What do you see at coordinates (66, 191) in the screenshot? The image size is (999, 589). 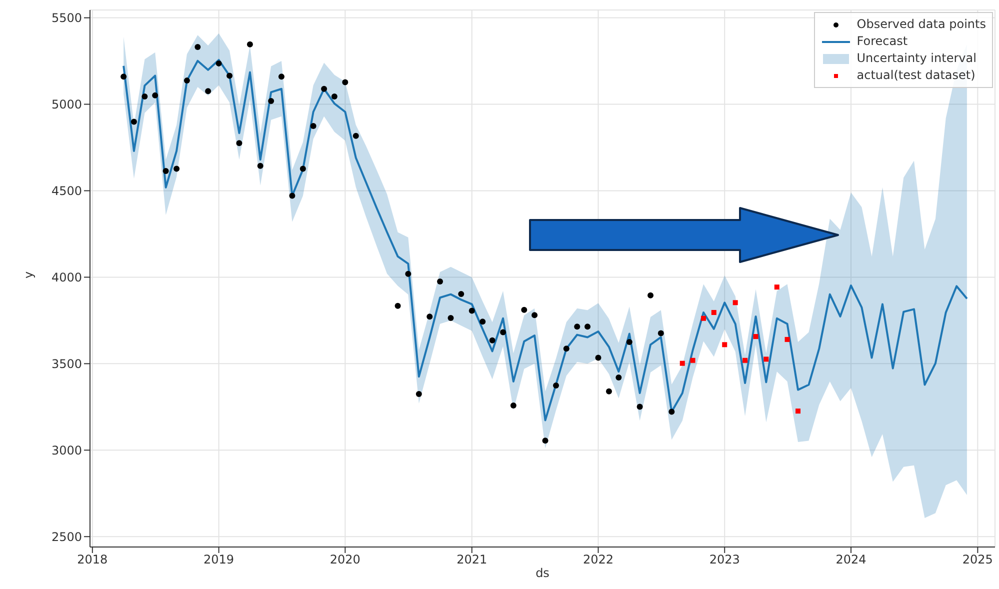 I see `y-tick-label: 4500` at bounding box center [66, 191].